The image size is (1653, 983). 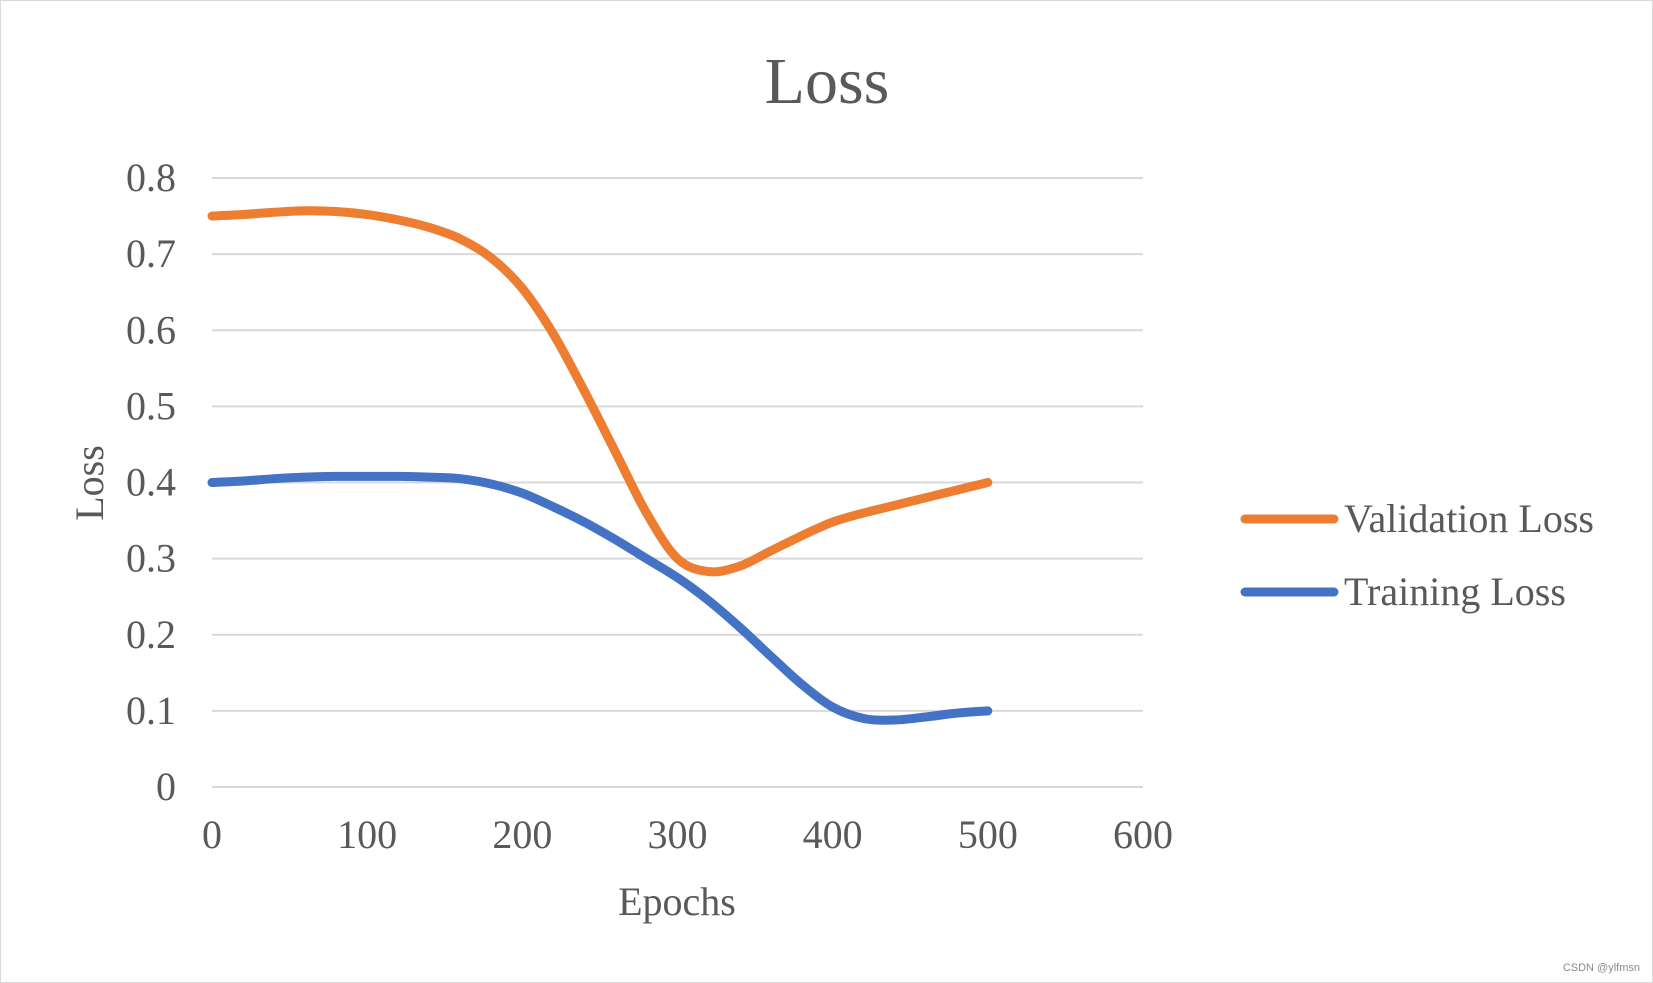 What do you see at coordinates (89, 483) in the screenshot?
I see `y-axis-label: Loss` at bounding box center [89, 483].